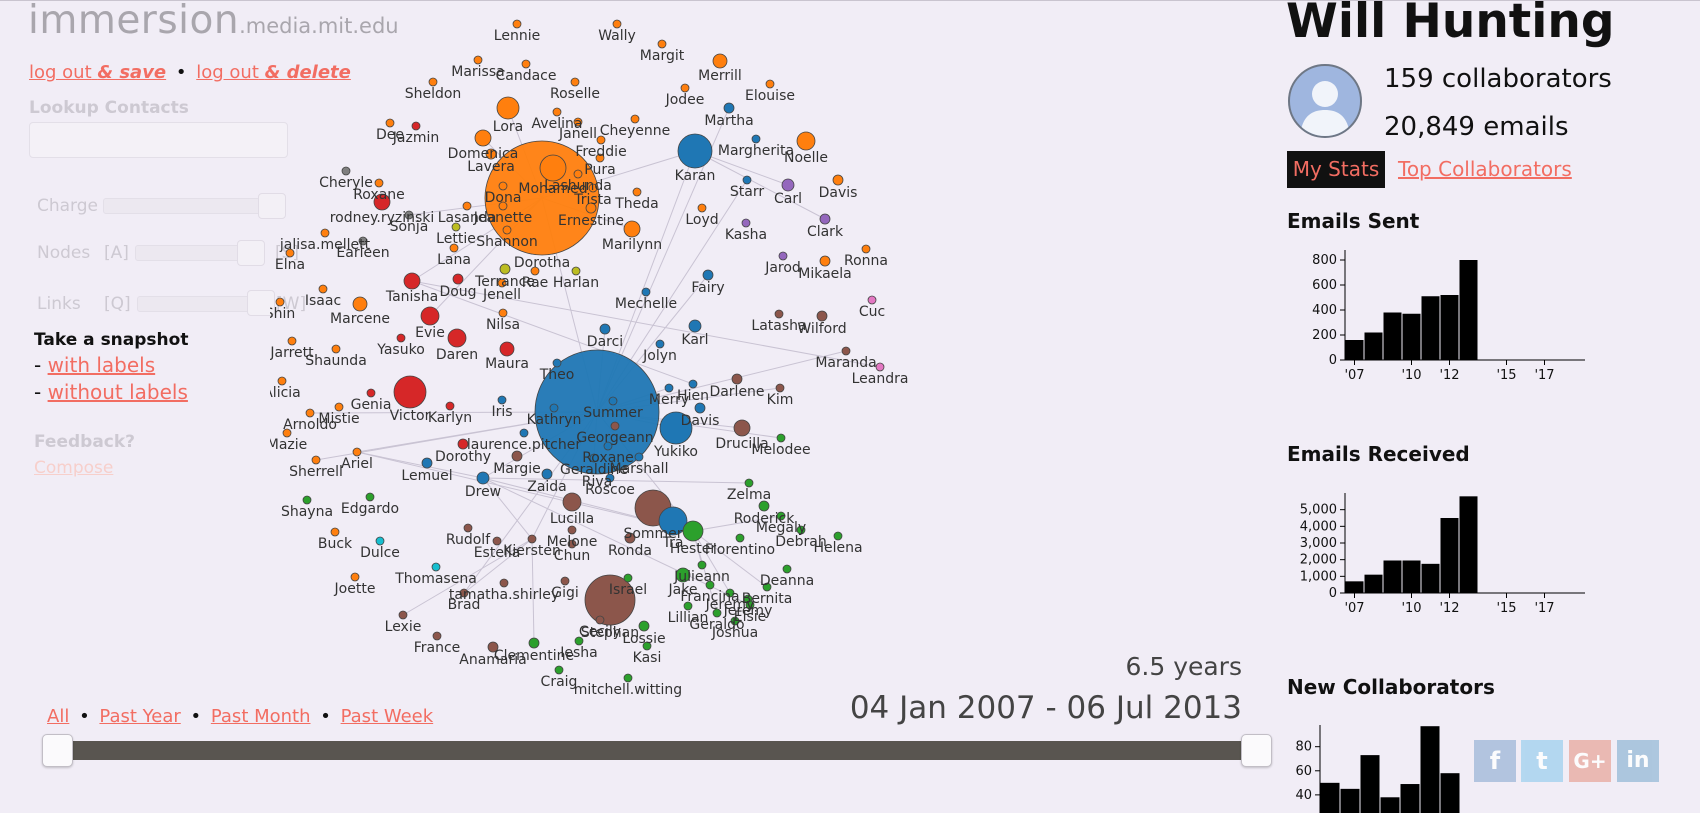  What do you see at coordinates (213, 21) in the screenshot?
I see `immersion-logo: immersion.media.mit.edu` at bounding box center [213, 21].